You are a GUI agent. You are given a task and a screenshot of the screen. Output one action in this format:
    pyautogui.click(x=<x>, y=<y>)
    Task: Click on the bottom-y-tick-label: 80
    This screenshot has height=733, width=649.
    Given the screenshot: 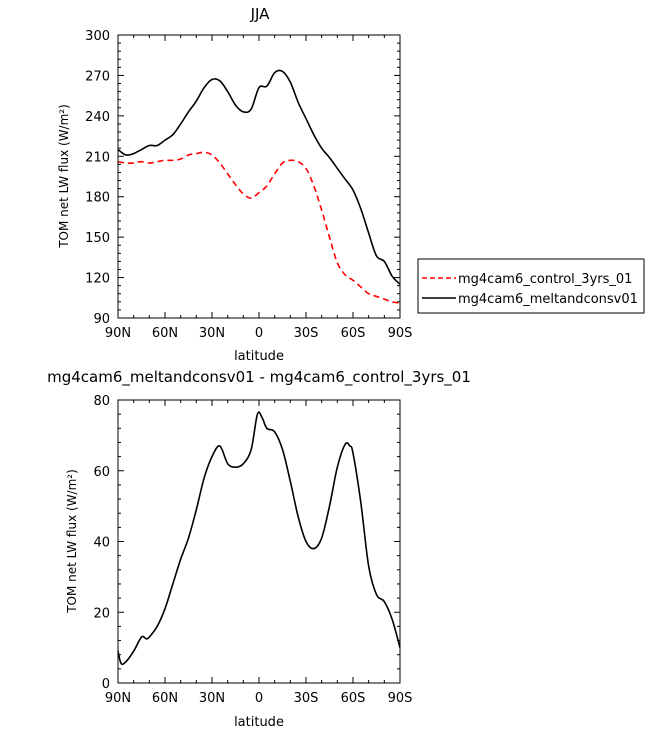 What is the action you would take?
    pyautogui.click(x=101, y=401)
    